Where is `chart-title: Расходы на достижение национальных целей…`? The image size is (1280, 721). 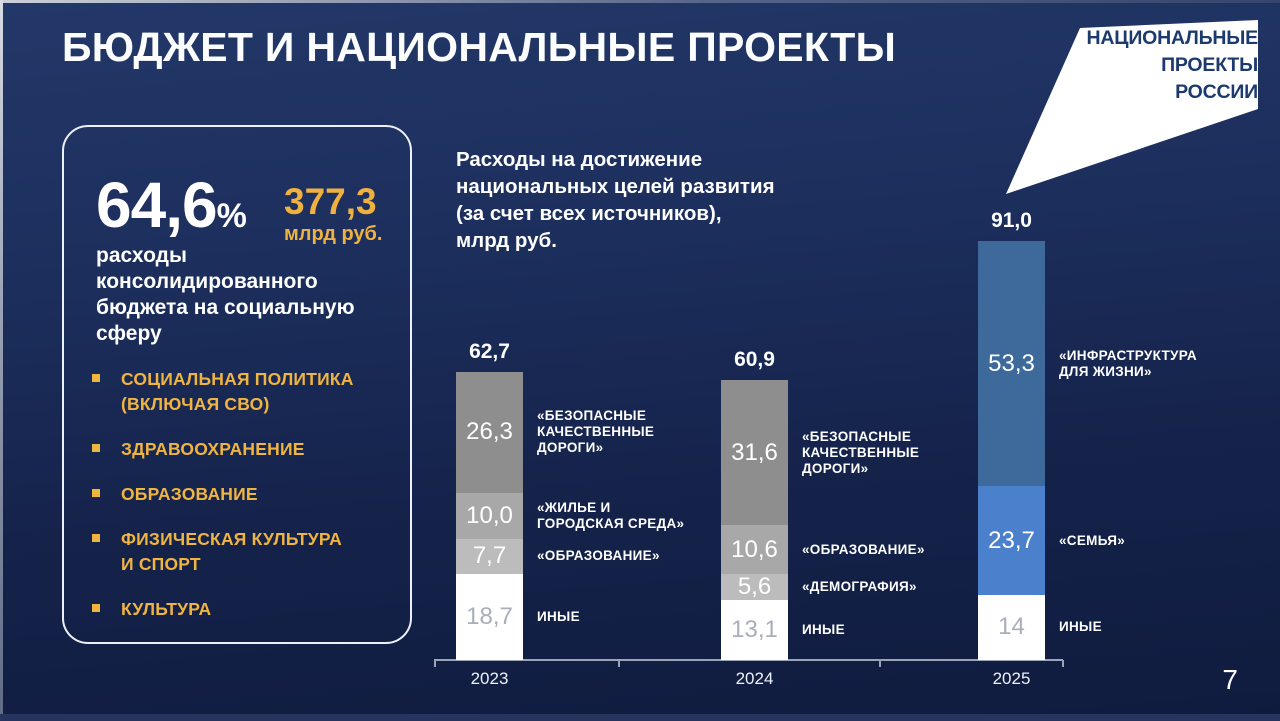 chart-title: Расходы на достижение национальных целей… is located at coordinates (615, 200).